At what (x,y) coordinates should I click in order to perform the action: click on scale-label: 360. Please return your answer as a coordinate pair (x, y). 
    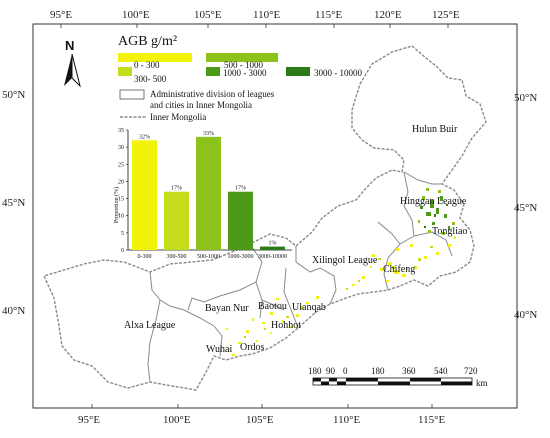
    Looking at the image, I should click on (409, 371).